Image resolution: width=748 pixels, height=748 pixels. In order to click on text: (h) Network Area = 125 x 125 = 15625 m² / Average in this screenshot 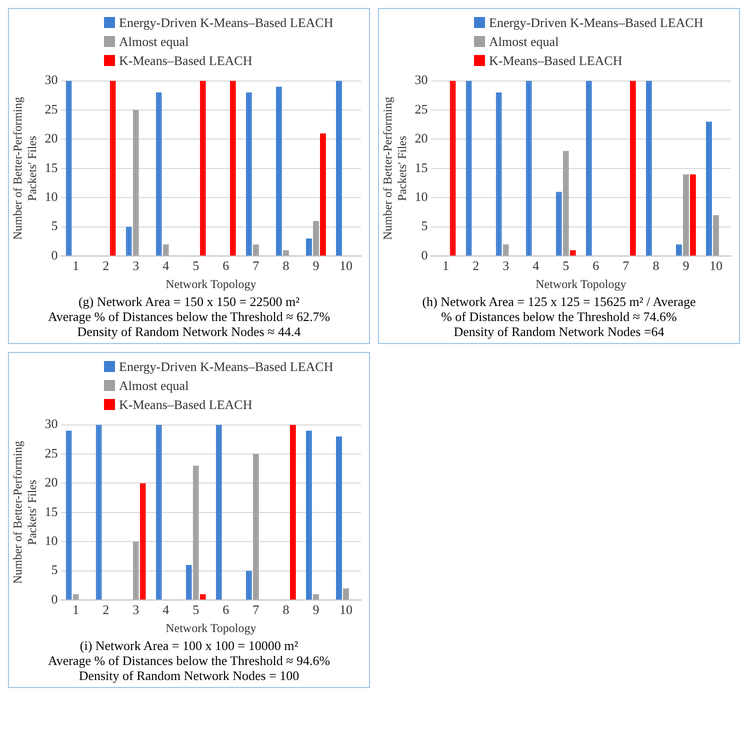, I will do `click(559, 301)`.